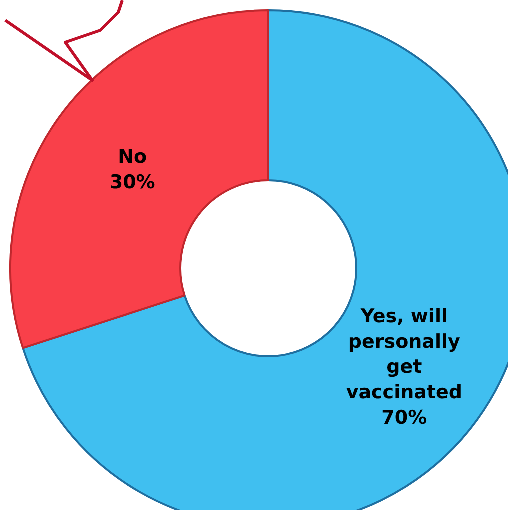 Image resolution: width=508 pixels, height=510 pixels. Describe the element at coordinates (405, 417) in the screenshot. I see `data-label: 70%` at that location.